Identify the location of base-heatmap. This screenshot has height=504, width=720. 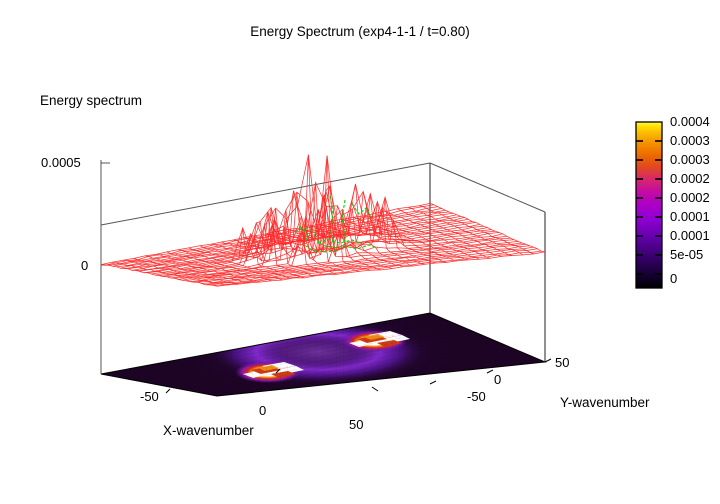
(323, 354).